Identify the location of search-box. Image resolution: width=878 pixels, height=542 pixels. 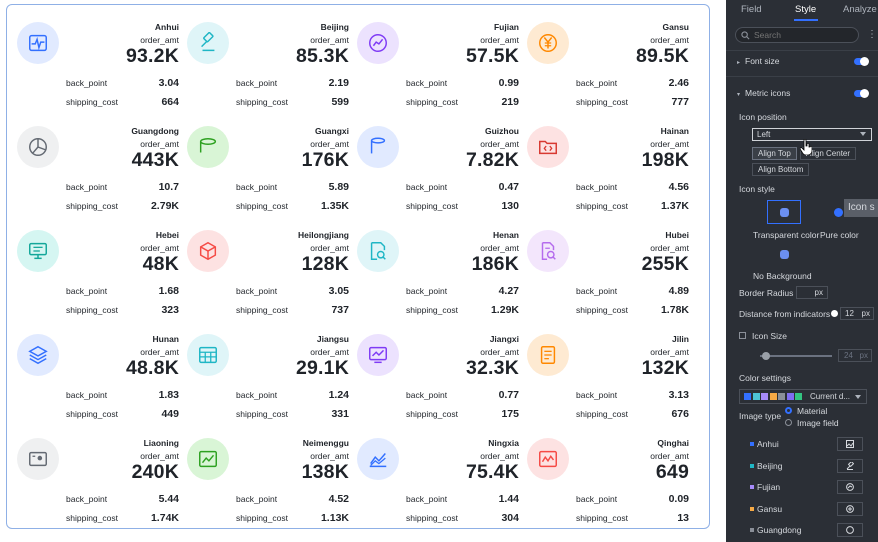
(797, 35).